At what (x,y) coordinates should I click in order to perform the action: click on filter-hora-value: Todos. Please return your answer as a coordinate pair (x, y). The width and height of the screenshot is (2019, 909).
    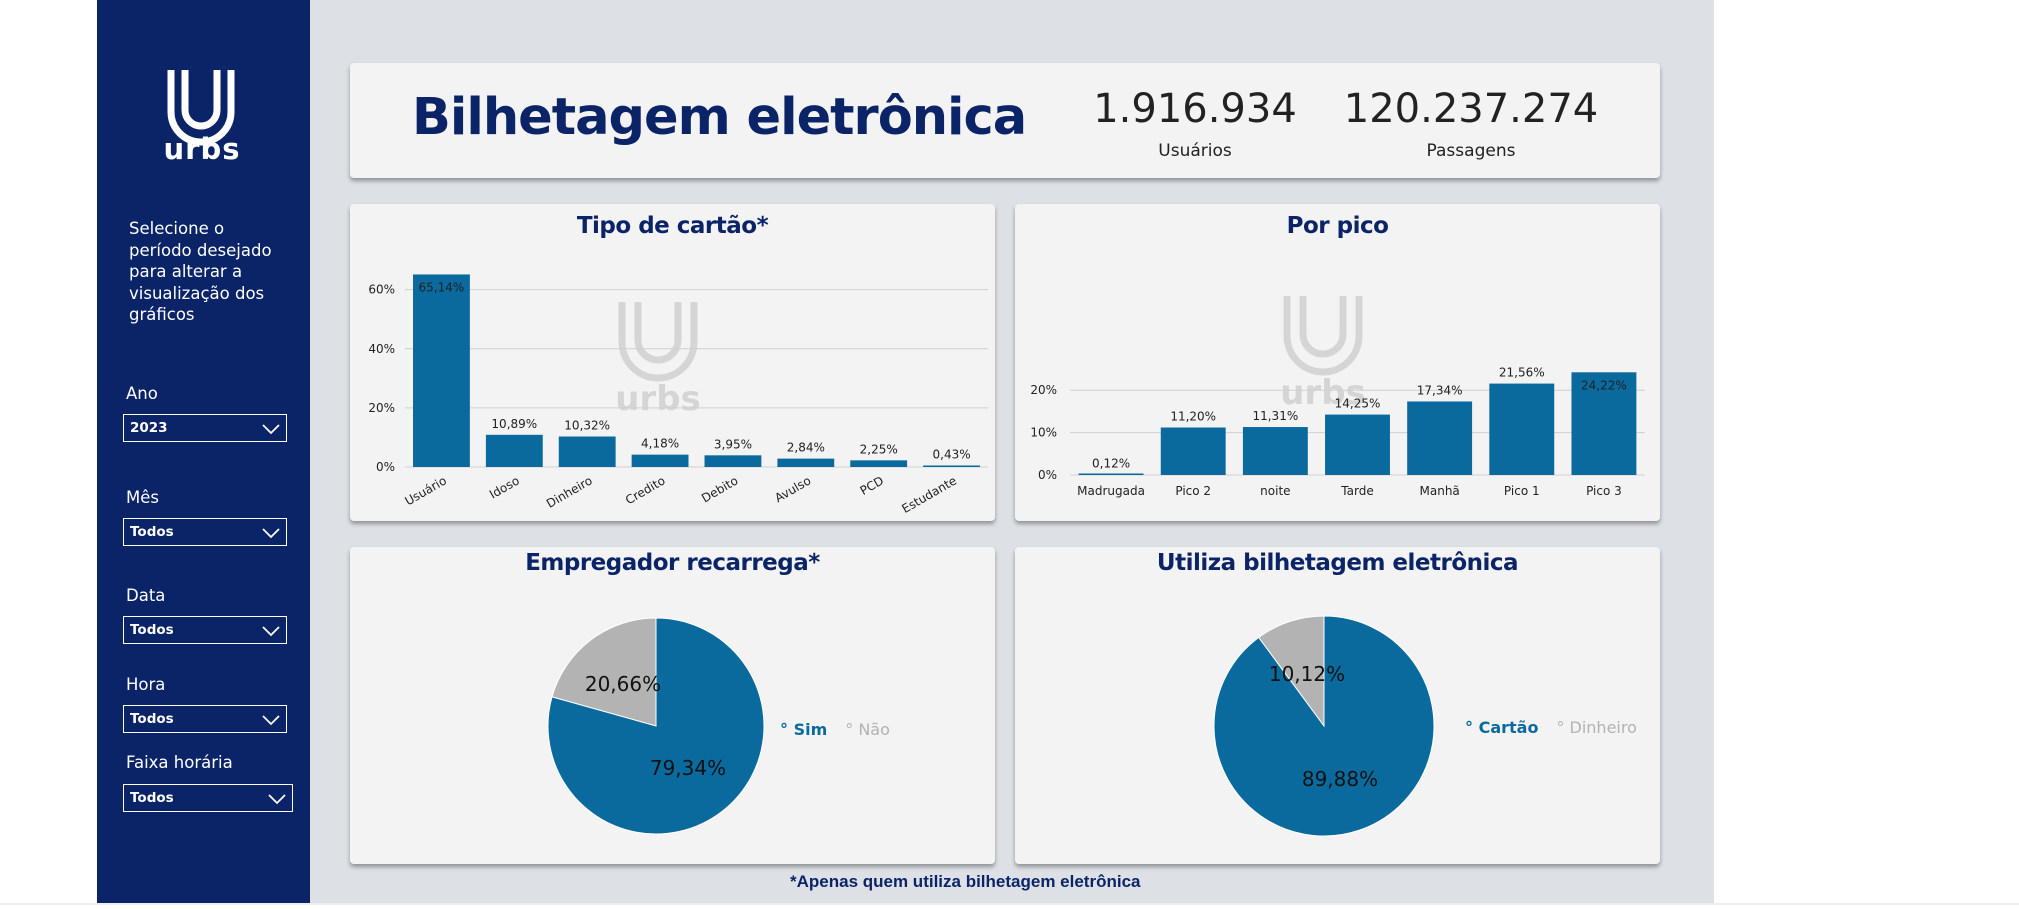
    Looking at the image, I should click on (152, 719).